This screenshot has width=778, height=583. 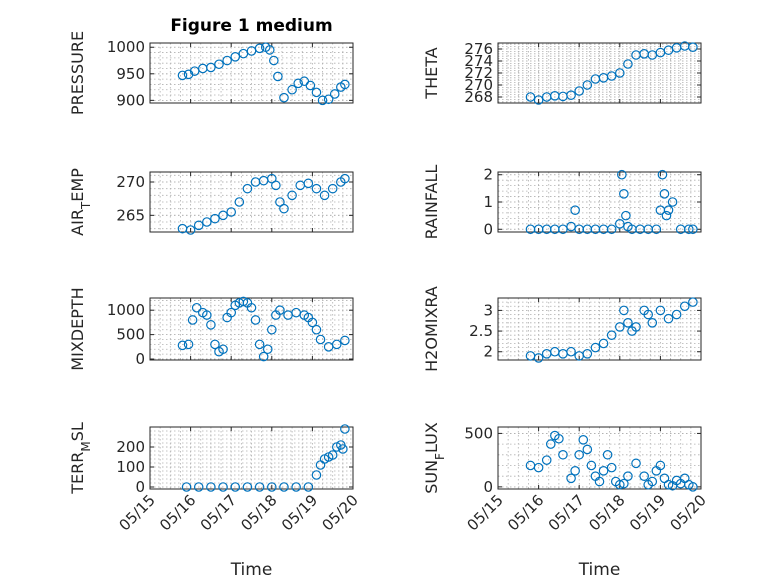 What do you see at coordinates (488, 175) in the screenshot?
I see `y-tick-label: 2` at bounding box center [488, 175].